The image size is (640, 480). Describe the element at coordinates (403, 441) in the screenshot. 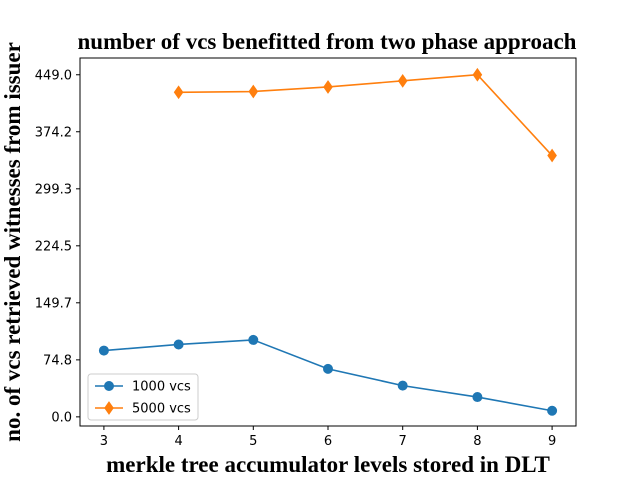

I see `x-tick-label: 7` at that location.